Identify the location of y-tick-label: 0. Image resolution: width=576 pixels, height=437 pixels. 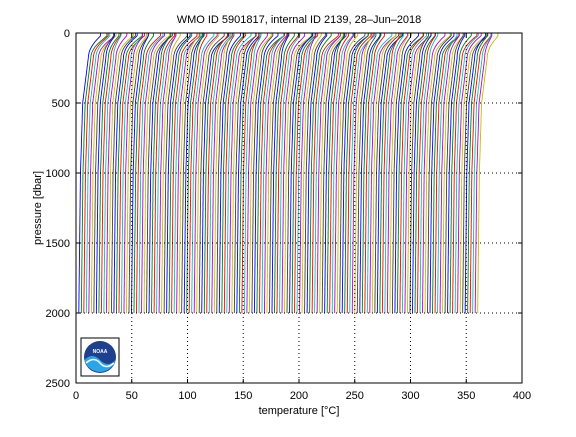
(67, 34).